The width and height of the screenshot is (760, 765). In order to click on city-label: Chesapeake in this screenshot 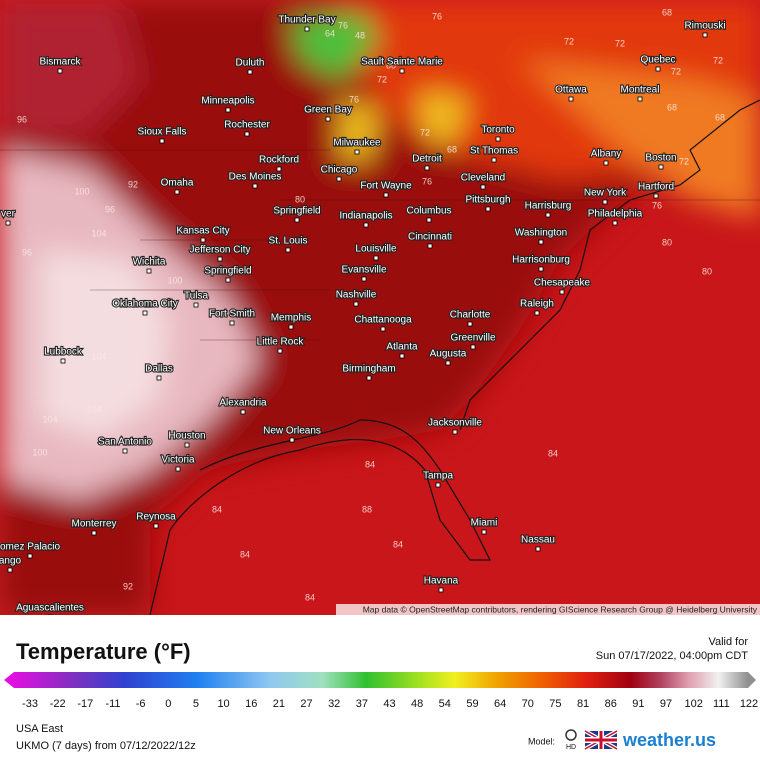, I will do `click(562, 283)`.